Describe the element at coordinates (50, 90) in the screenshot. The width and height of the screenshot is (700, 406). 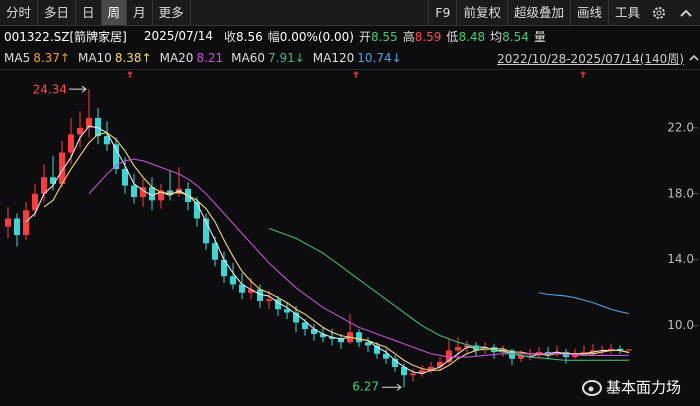
I see `max-label: 24.34` at that location.